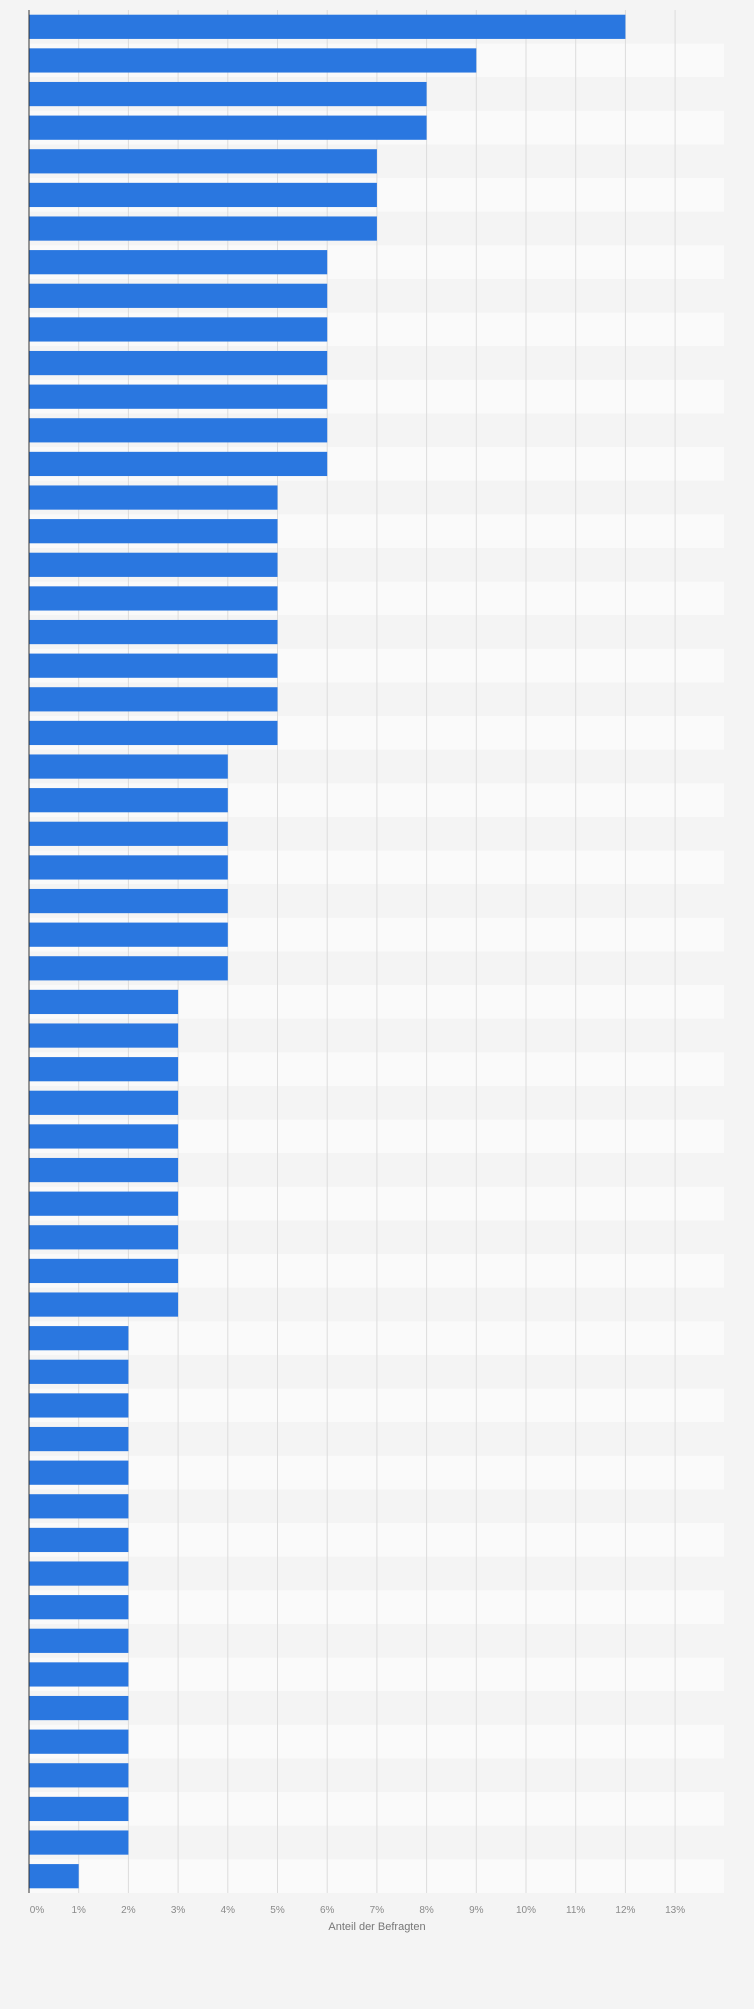  I want to click on x-axis-title: Anteil der Befragten, so click(376, 1927).